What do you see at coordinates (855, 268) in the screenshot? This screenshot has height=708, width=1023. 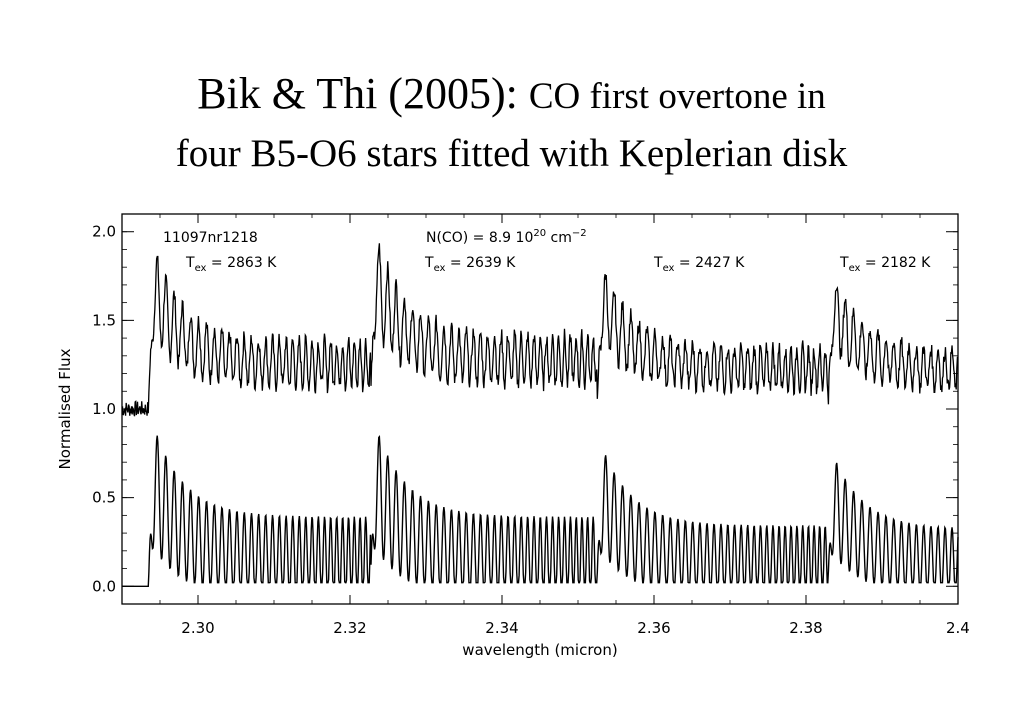 I see `temperature-subscript-4: ex` at bounding box center [855, 268].